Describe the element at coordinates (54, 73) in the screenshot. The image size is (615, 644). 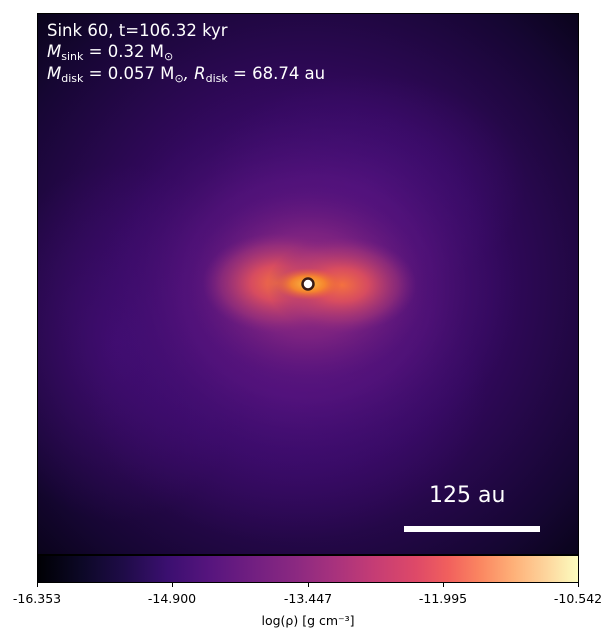
I see `disk-mass-symbol: M` at that location.